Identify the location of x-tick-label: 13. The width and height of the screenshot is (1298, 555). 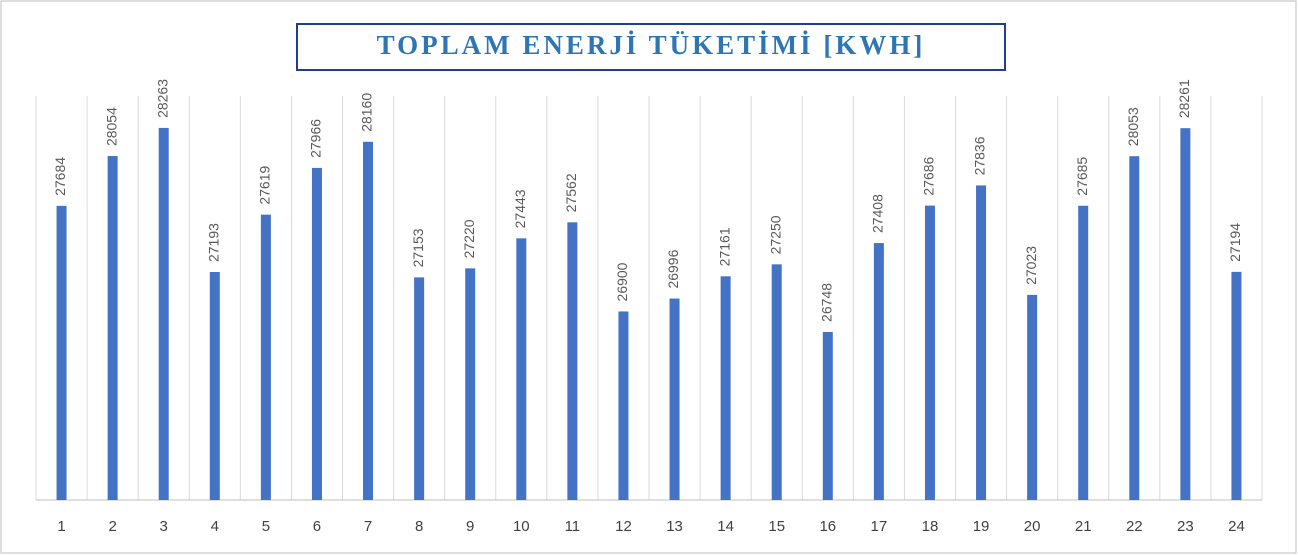
(674, 526).